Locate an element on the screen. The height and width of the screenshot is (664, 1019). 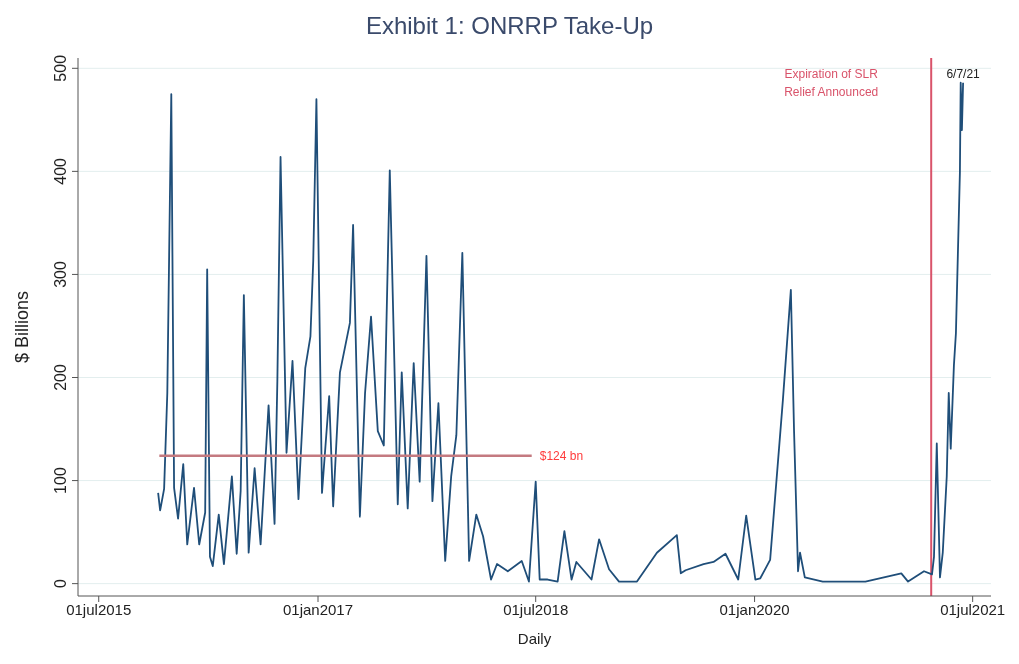
y-tick-label: 200 is located at coordinates (60, 377).